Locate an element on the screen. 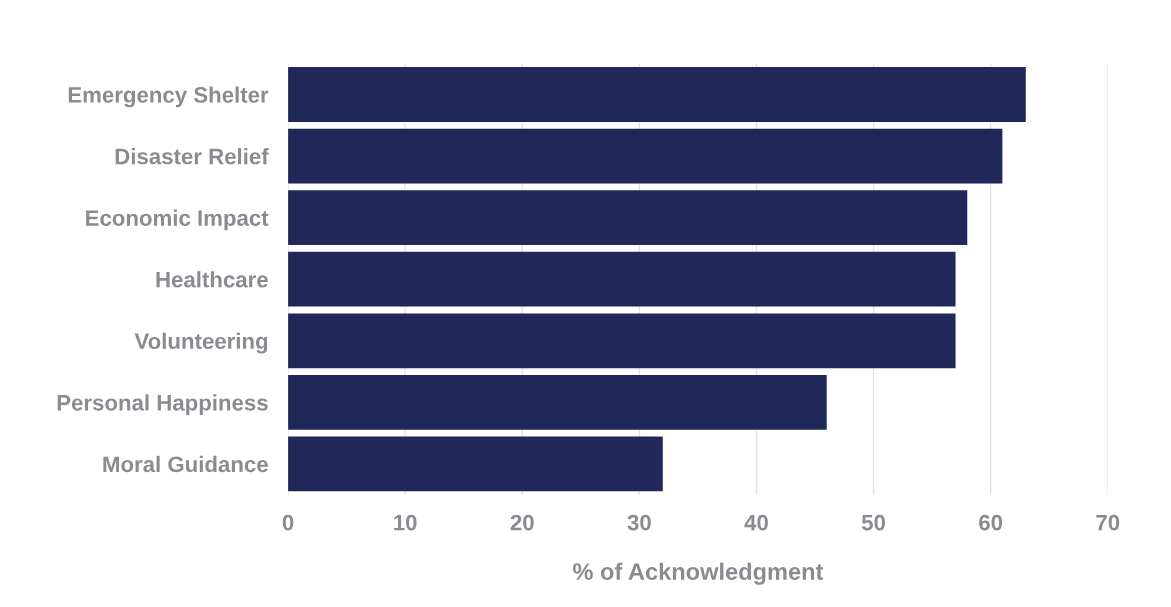 The height and width of the screenshot is (607, 1171). x-tick-label: 70 is located at coordinates (1108, 522).